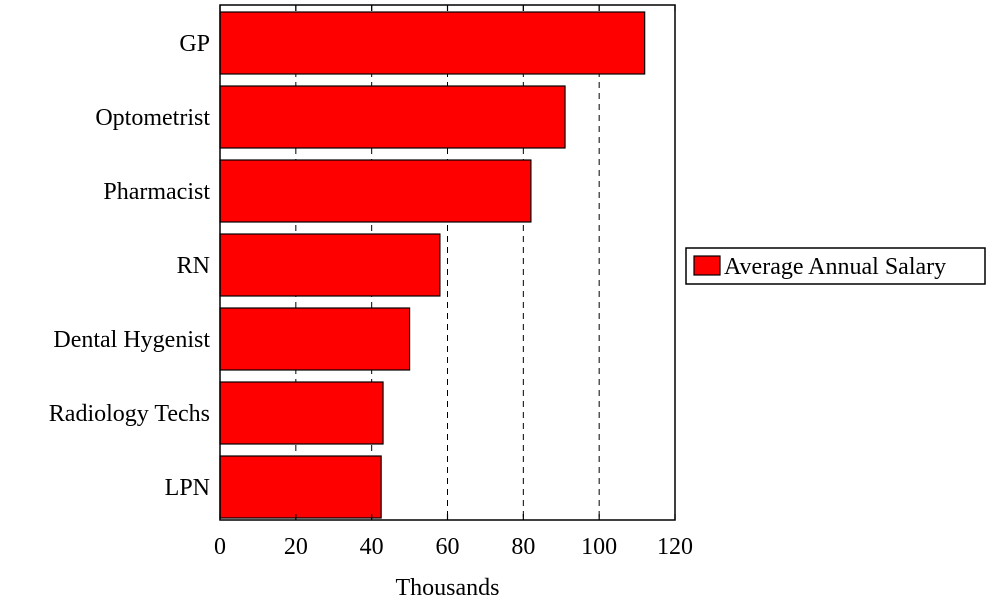 The width and height of the screenshot is (986, 603). What do you see at coordinates (193, 266) in the screenshot?
I see `category-label: RN` at bounding box center [193, 266].